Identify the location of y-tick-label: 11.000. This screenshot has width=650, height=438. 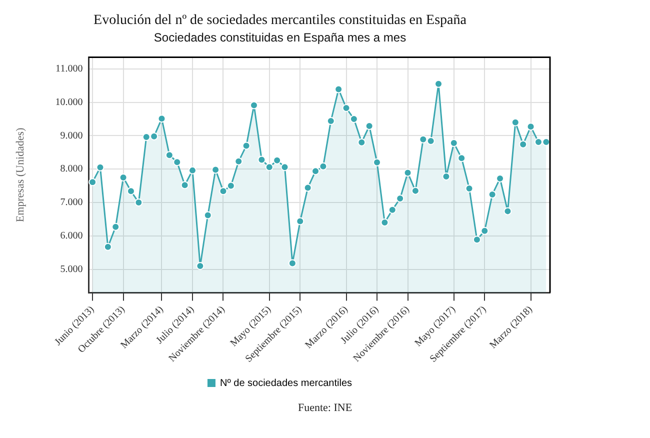
(69, 69).